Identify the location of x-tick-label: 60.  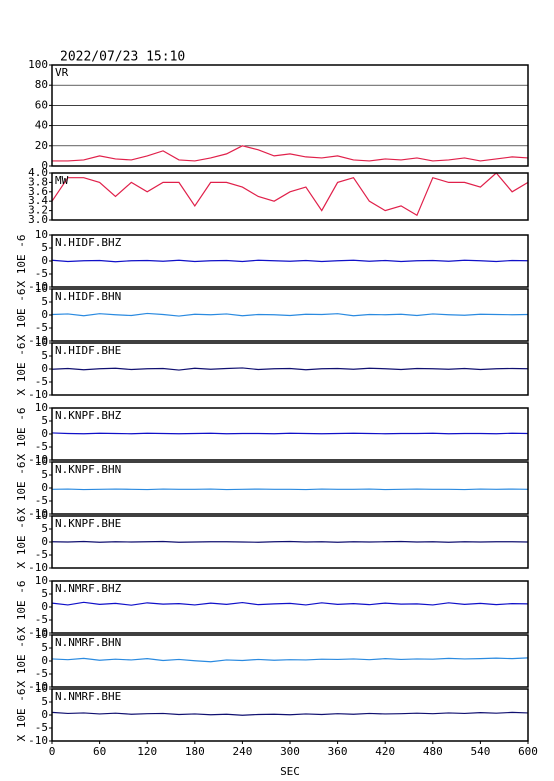
(99, 751).